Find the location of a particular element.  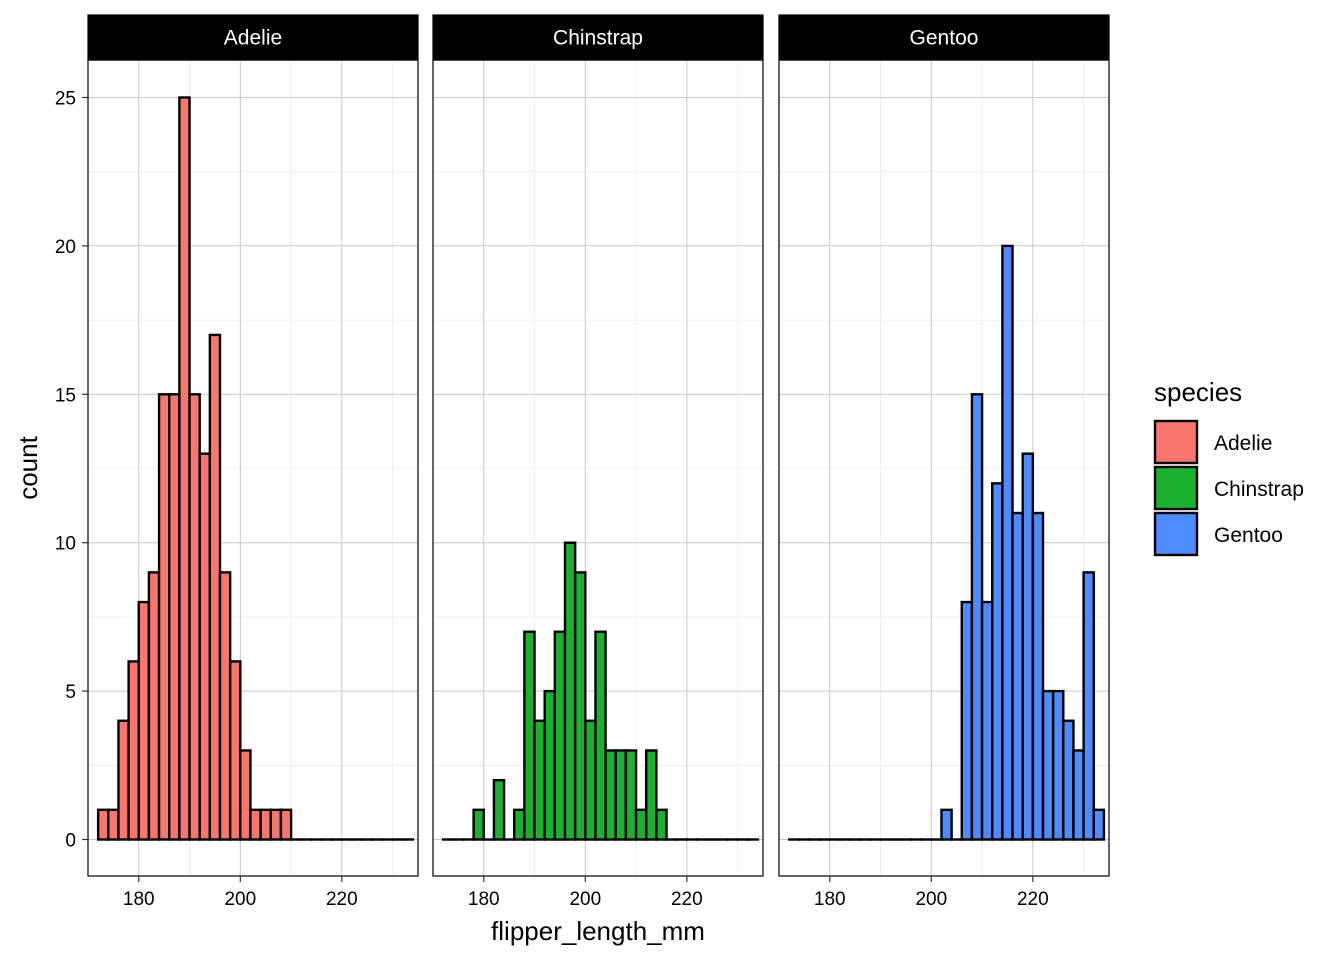

legend: species Adelie Chinstrap Gentoo is located at coordinates (1228, 467).